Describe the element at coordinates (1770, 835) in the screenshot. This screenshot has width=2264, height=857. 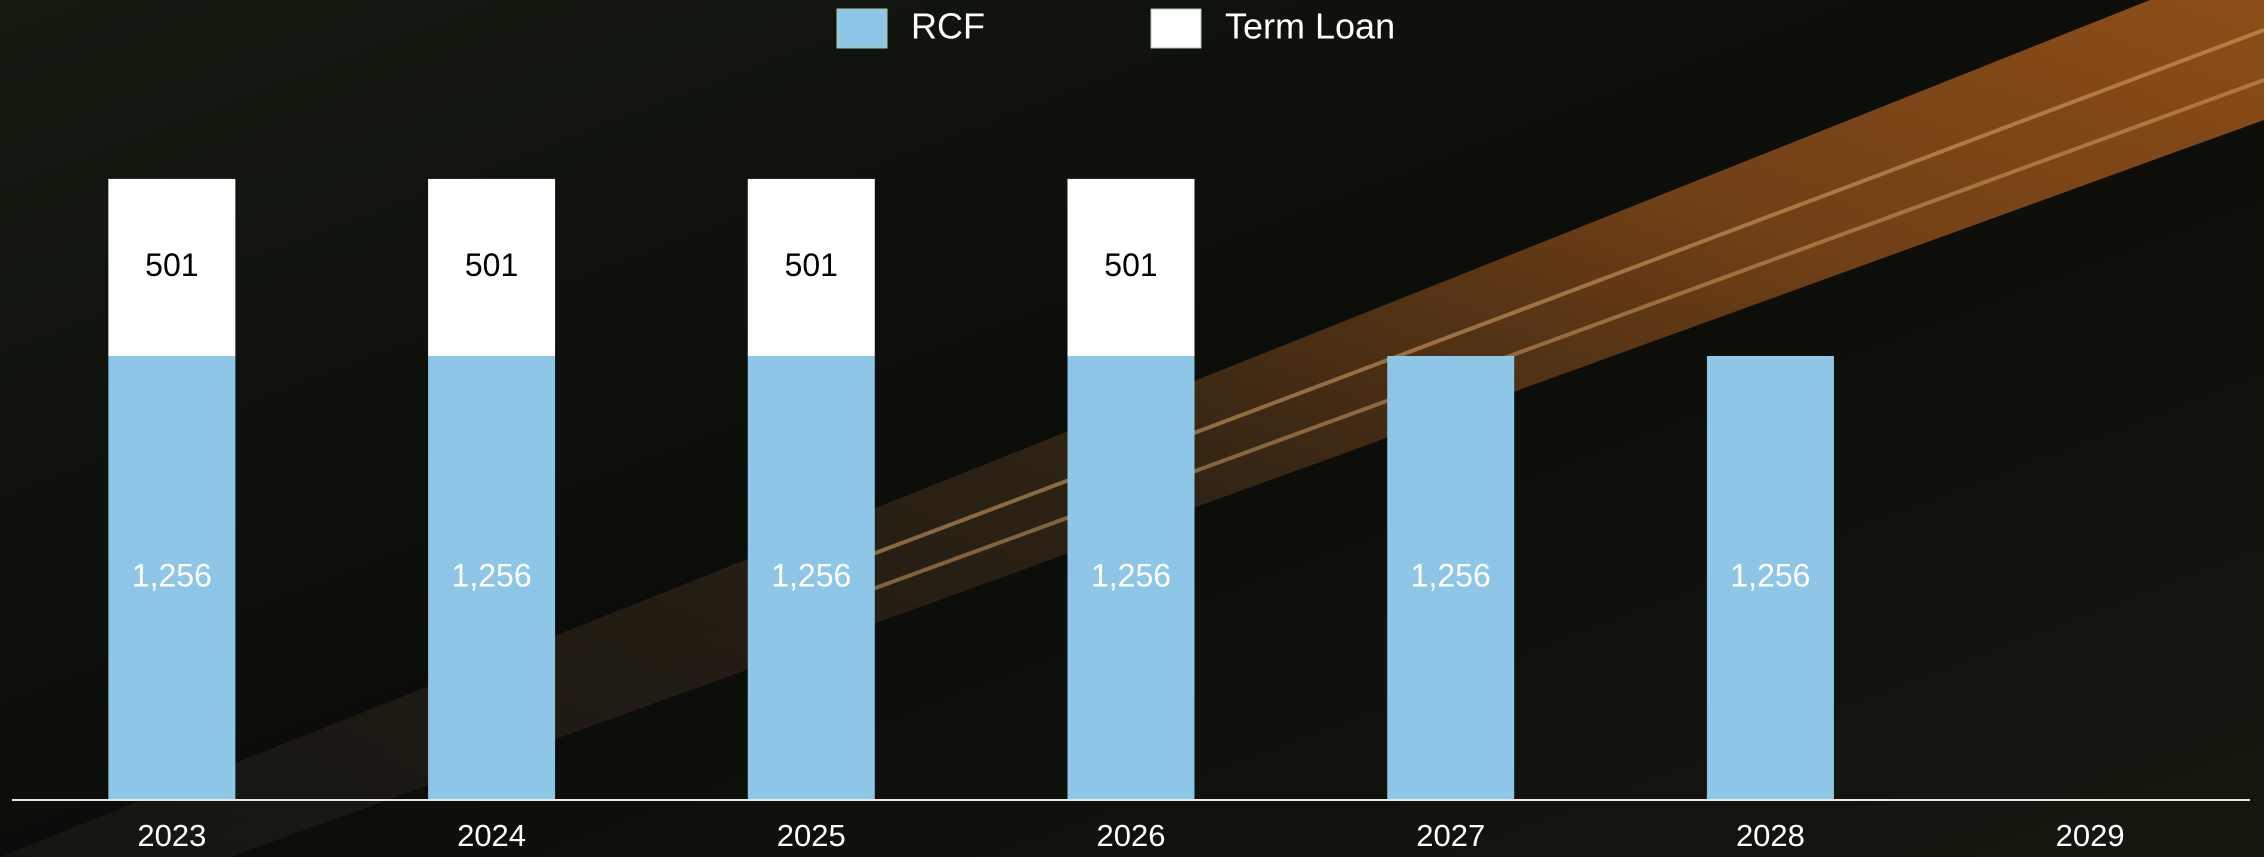
I see `x-tick-label: 2028` at that location.